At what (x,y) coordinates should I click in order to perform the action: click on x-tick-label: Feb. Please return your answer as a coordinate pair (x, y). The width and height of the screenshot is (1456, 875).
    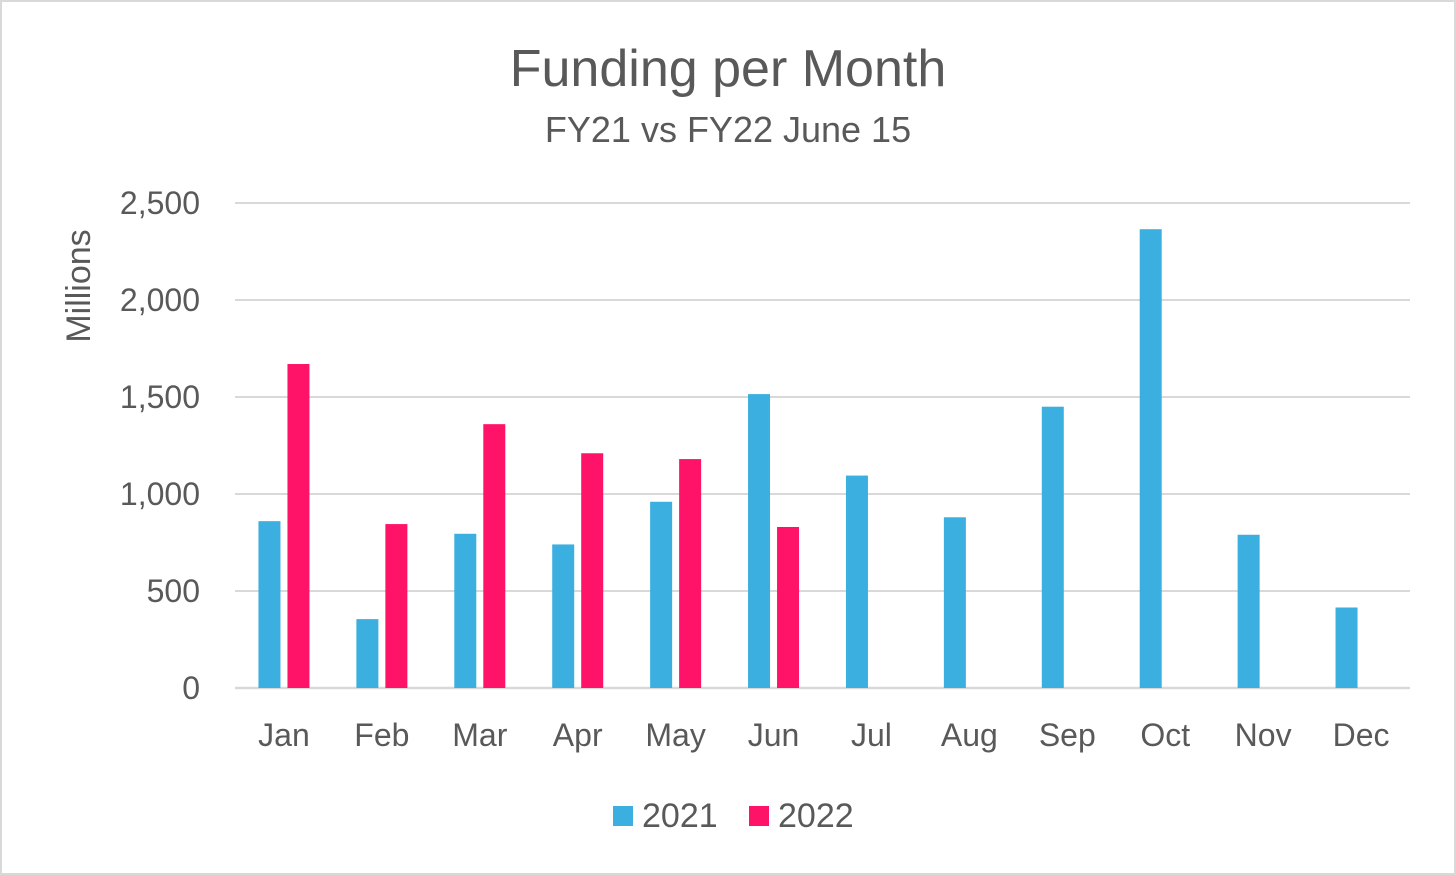
    Looking at the image, I should click on (381, 735).